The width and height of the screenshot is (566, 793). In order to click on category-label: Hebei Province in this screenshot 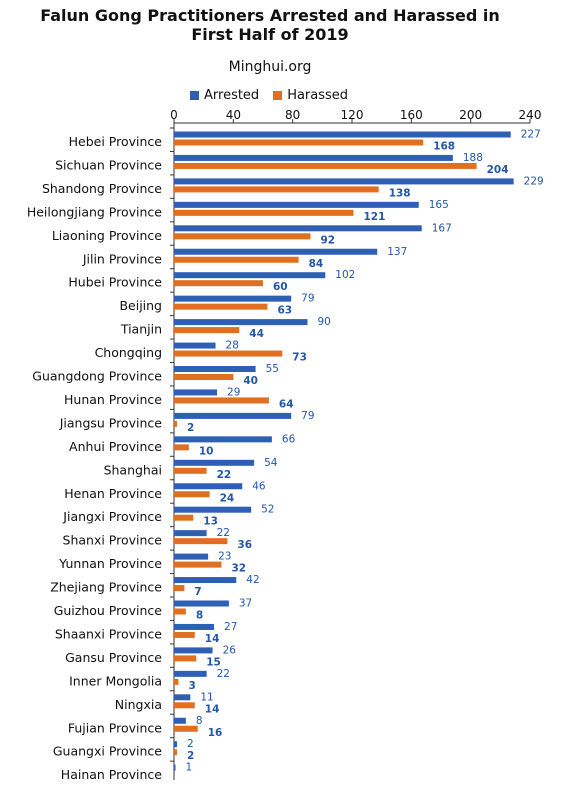, I will do `click(116, 141)`.